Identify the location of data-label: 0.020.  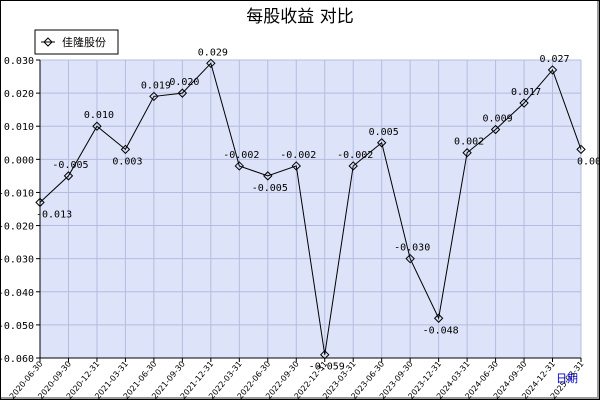
(184, 82).